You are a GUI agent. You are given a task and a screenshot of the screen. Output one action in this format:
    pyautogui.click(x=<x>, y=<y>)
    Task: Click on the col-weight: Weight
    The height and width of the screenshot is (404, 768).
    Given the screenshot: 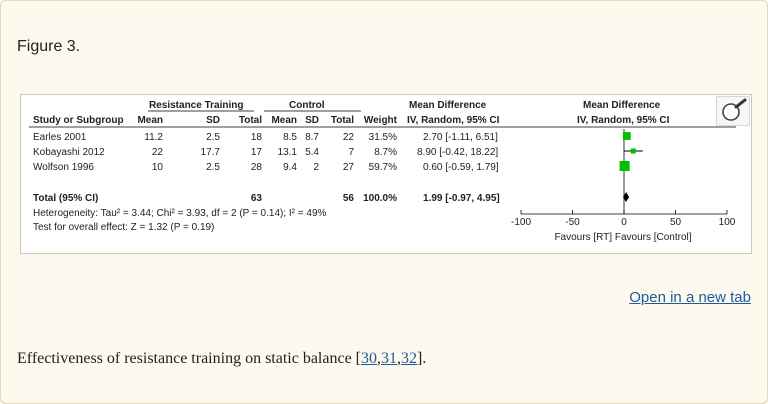 What is the action you would take?
    pyautogui.click(x=381, y=120)
    